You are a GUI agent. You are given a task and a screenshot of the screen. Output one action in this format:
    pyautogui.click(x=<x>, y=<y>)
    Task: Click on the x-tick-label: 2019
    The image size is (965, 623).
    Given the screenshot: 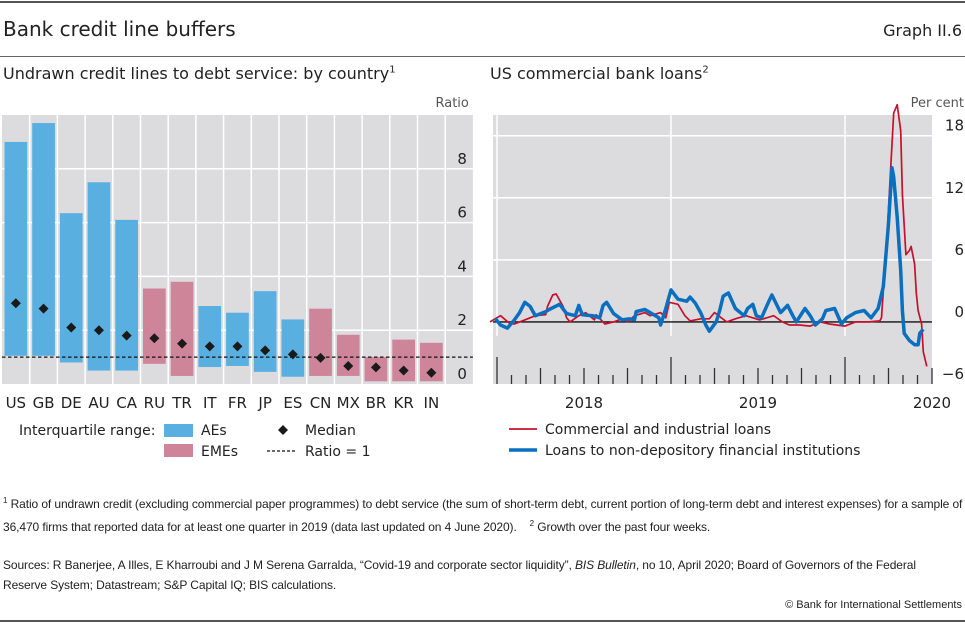 What is the action you would take?
    pyautogui.click(x=758, y=403)
    